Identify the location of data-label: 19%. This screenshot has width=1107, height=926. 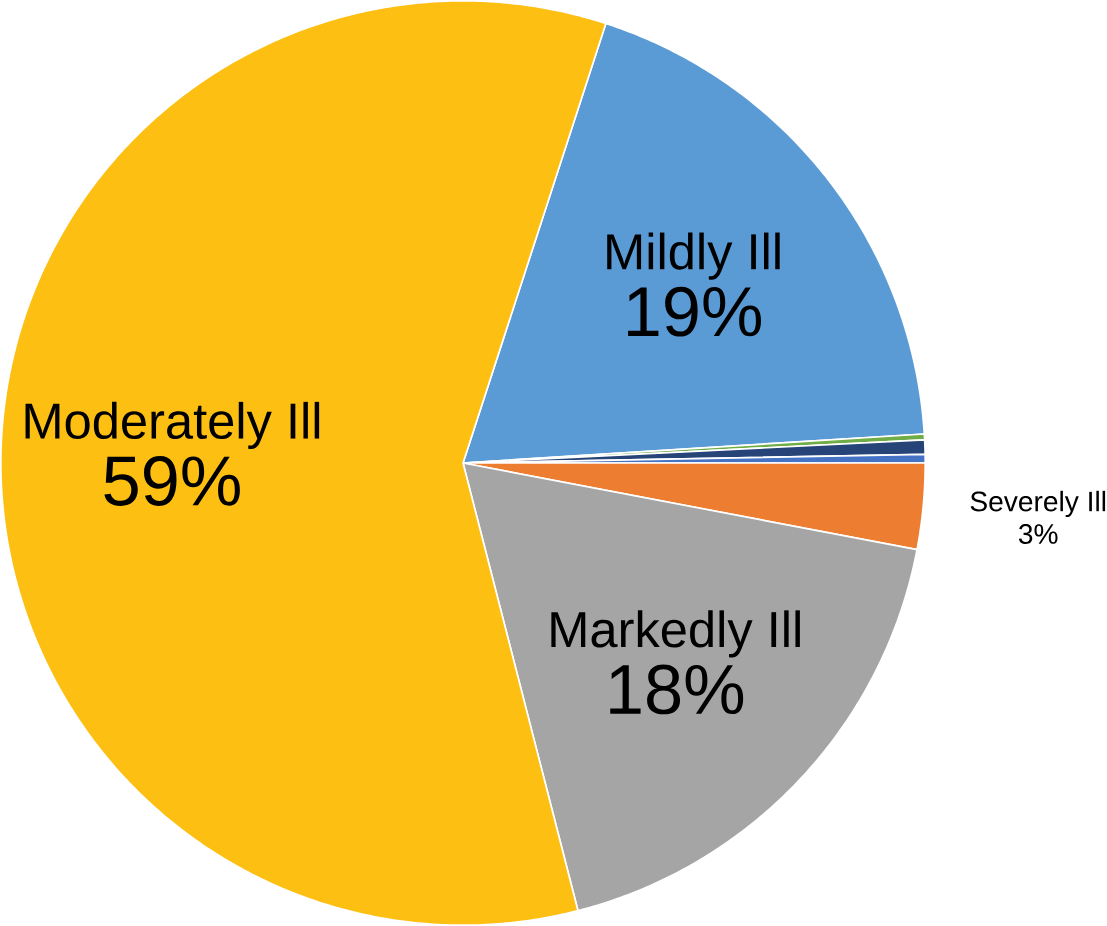
(694, 311).